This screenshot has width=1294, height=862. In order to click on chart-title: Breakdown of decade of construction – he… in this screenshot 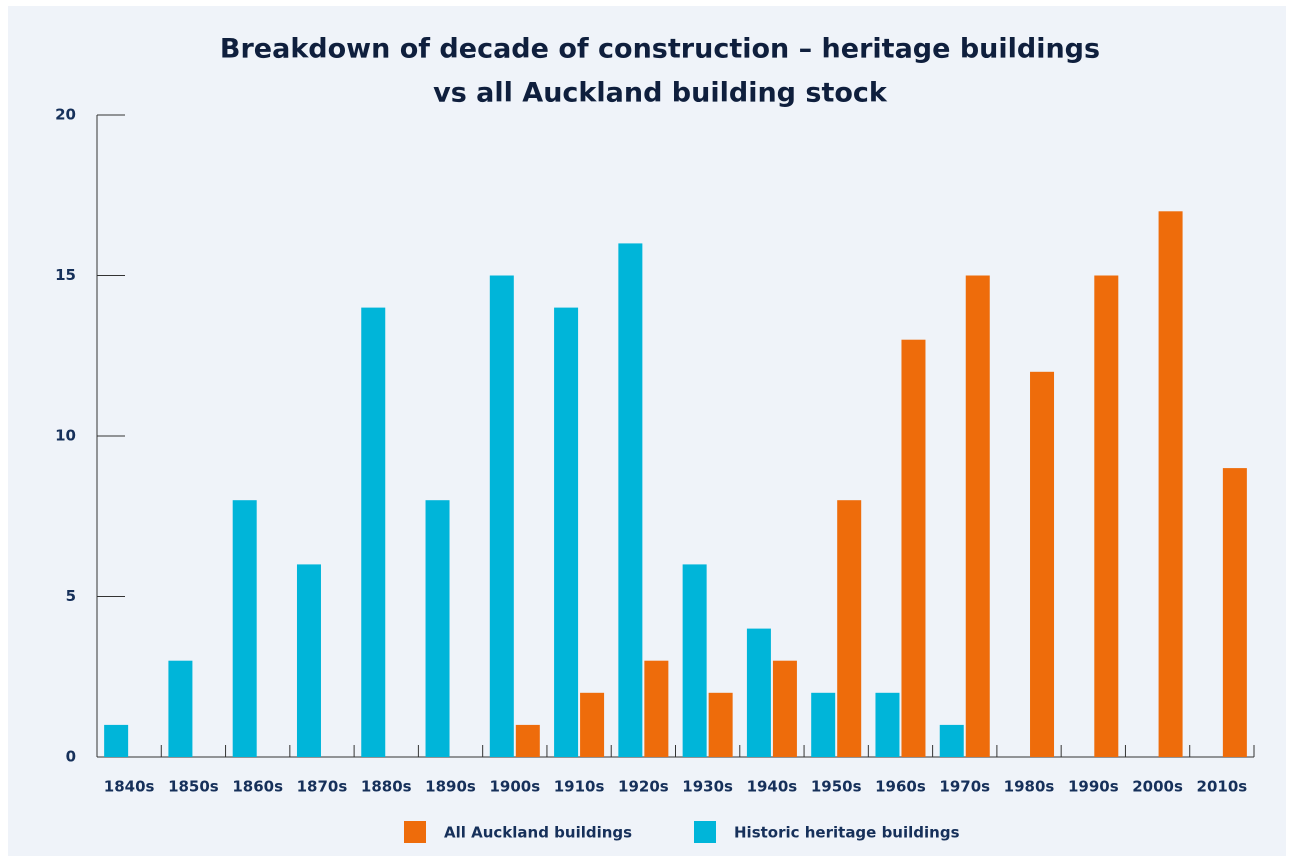, I will do `click(660, 49)`.